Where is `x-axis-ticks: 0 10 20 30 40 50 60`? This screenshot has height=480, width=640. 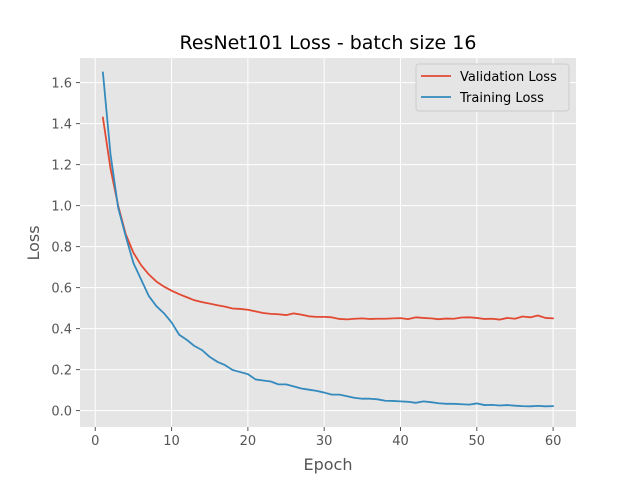
x-axis-ticks: 0 10 20 30 40 50 60 is located at coordinates (326, 438).